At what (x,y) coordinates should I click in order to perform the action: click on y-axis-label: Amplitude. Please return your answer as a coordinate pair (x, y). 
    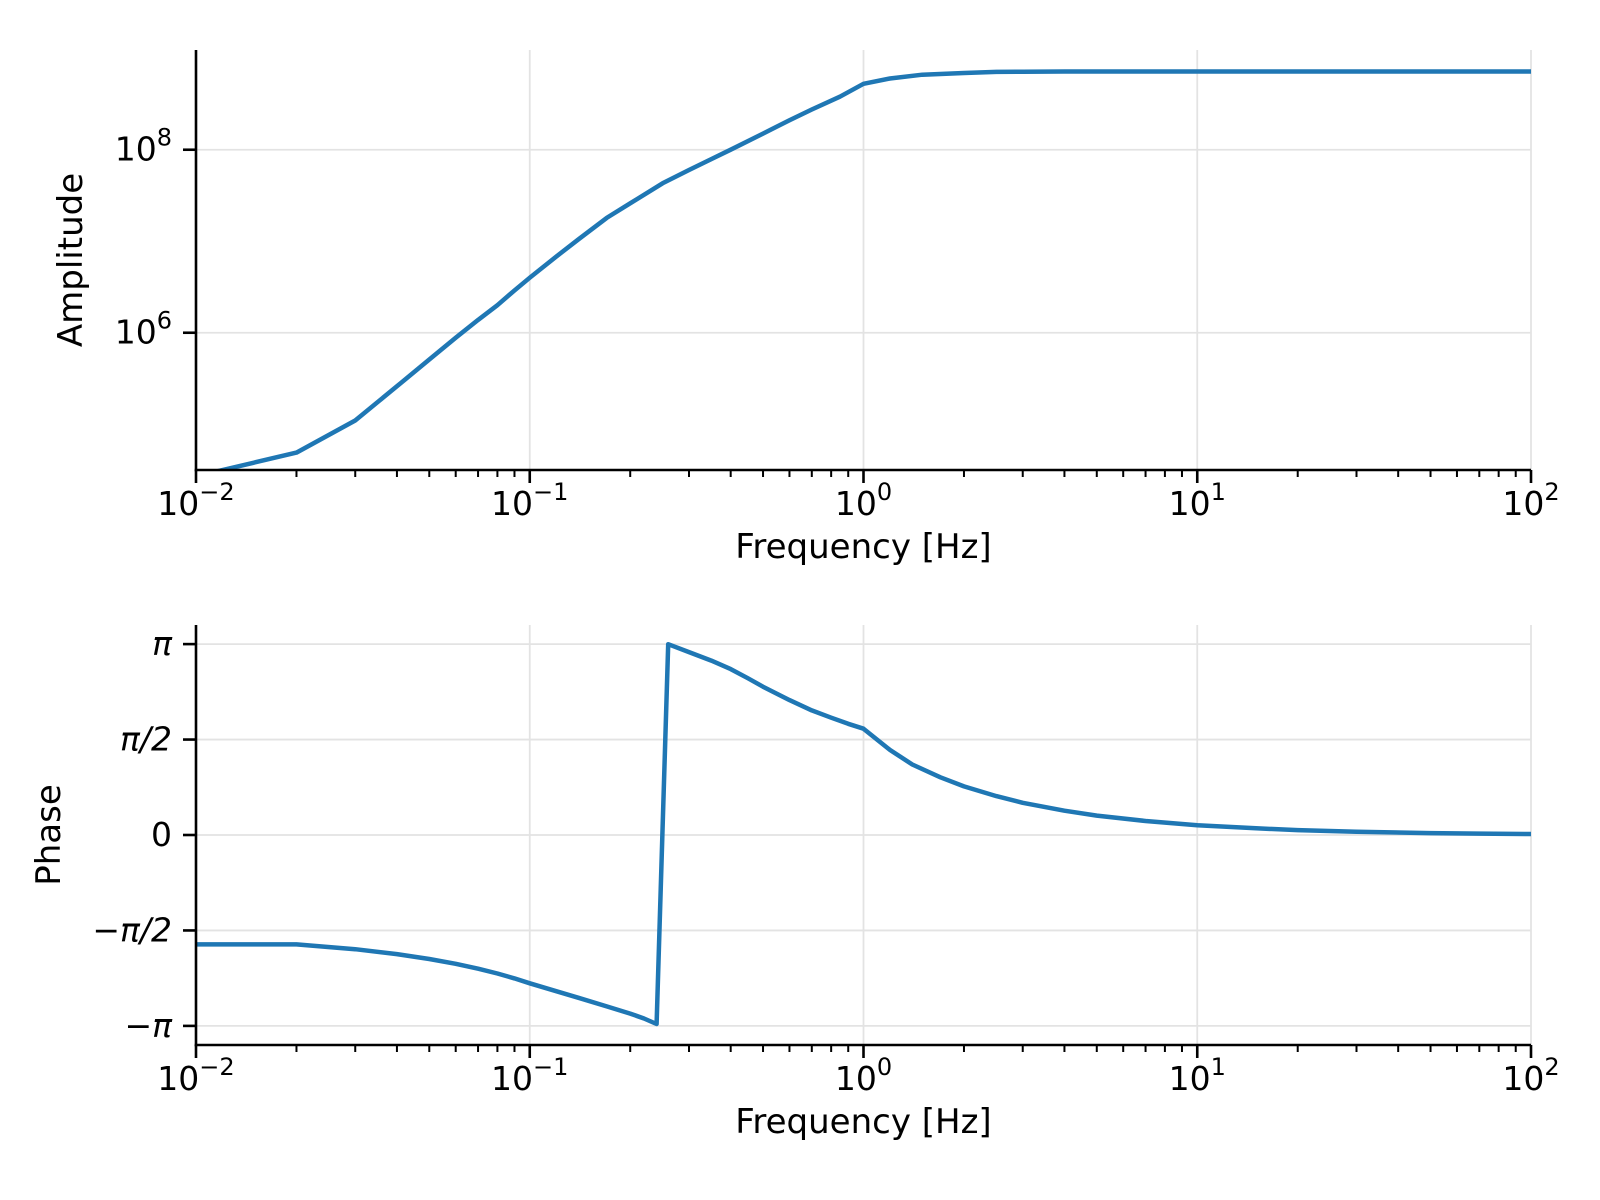
    Looking at the image, I should click on (71, 260).